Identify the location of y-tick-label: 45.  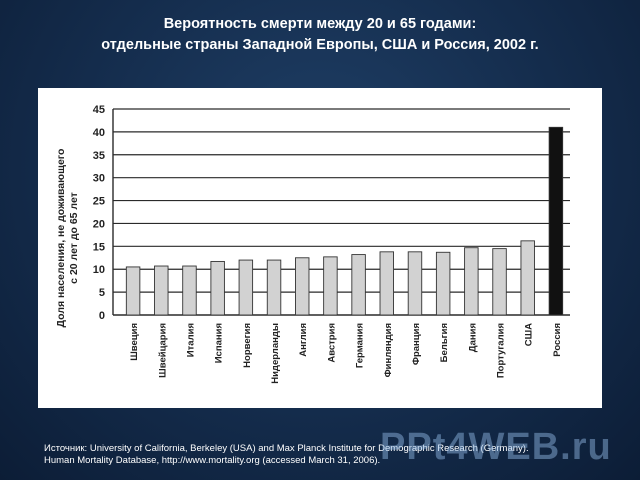
(99, 110).